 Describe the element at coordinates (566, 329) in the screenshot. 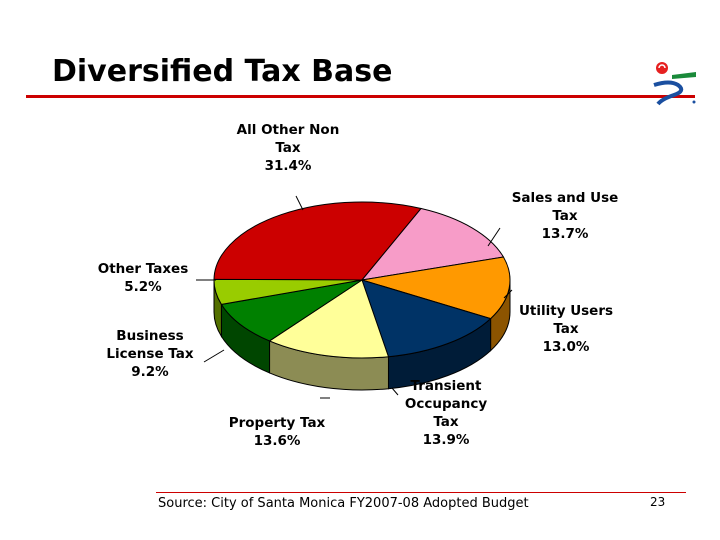

I see `slice-label-2: Utility Users Tax 13.0%` at that location.